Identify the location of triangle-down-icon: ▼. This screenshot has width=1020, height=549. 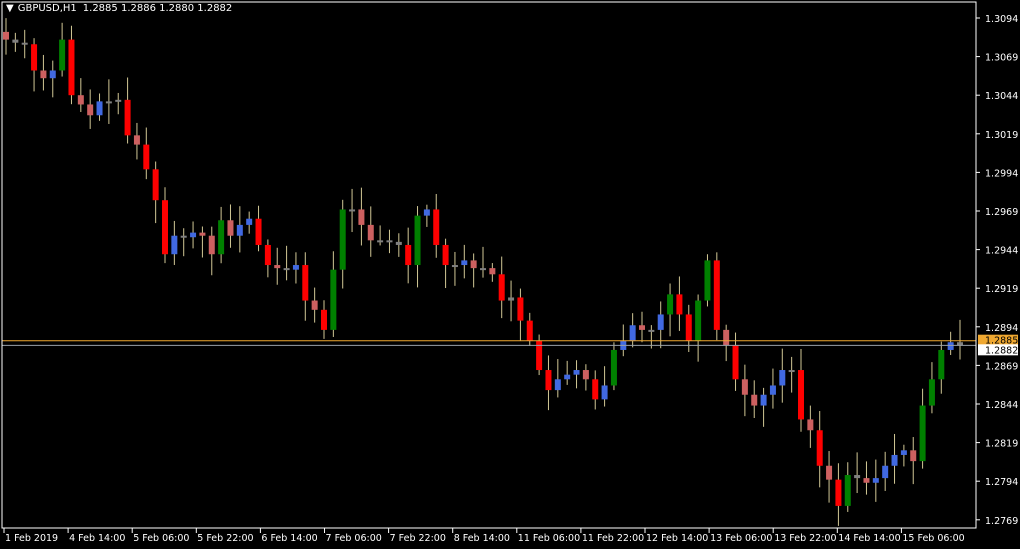
(10, 8).